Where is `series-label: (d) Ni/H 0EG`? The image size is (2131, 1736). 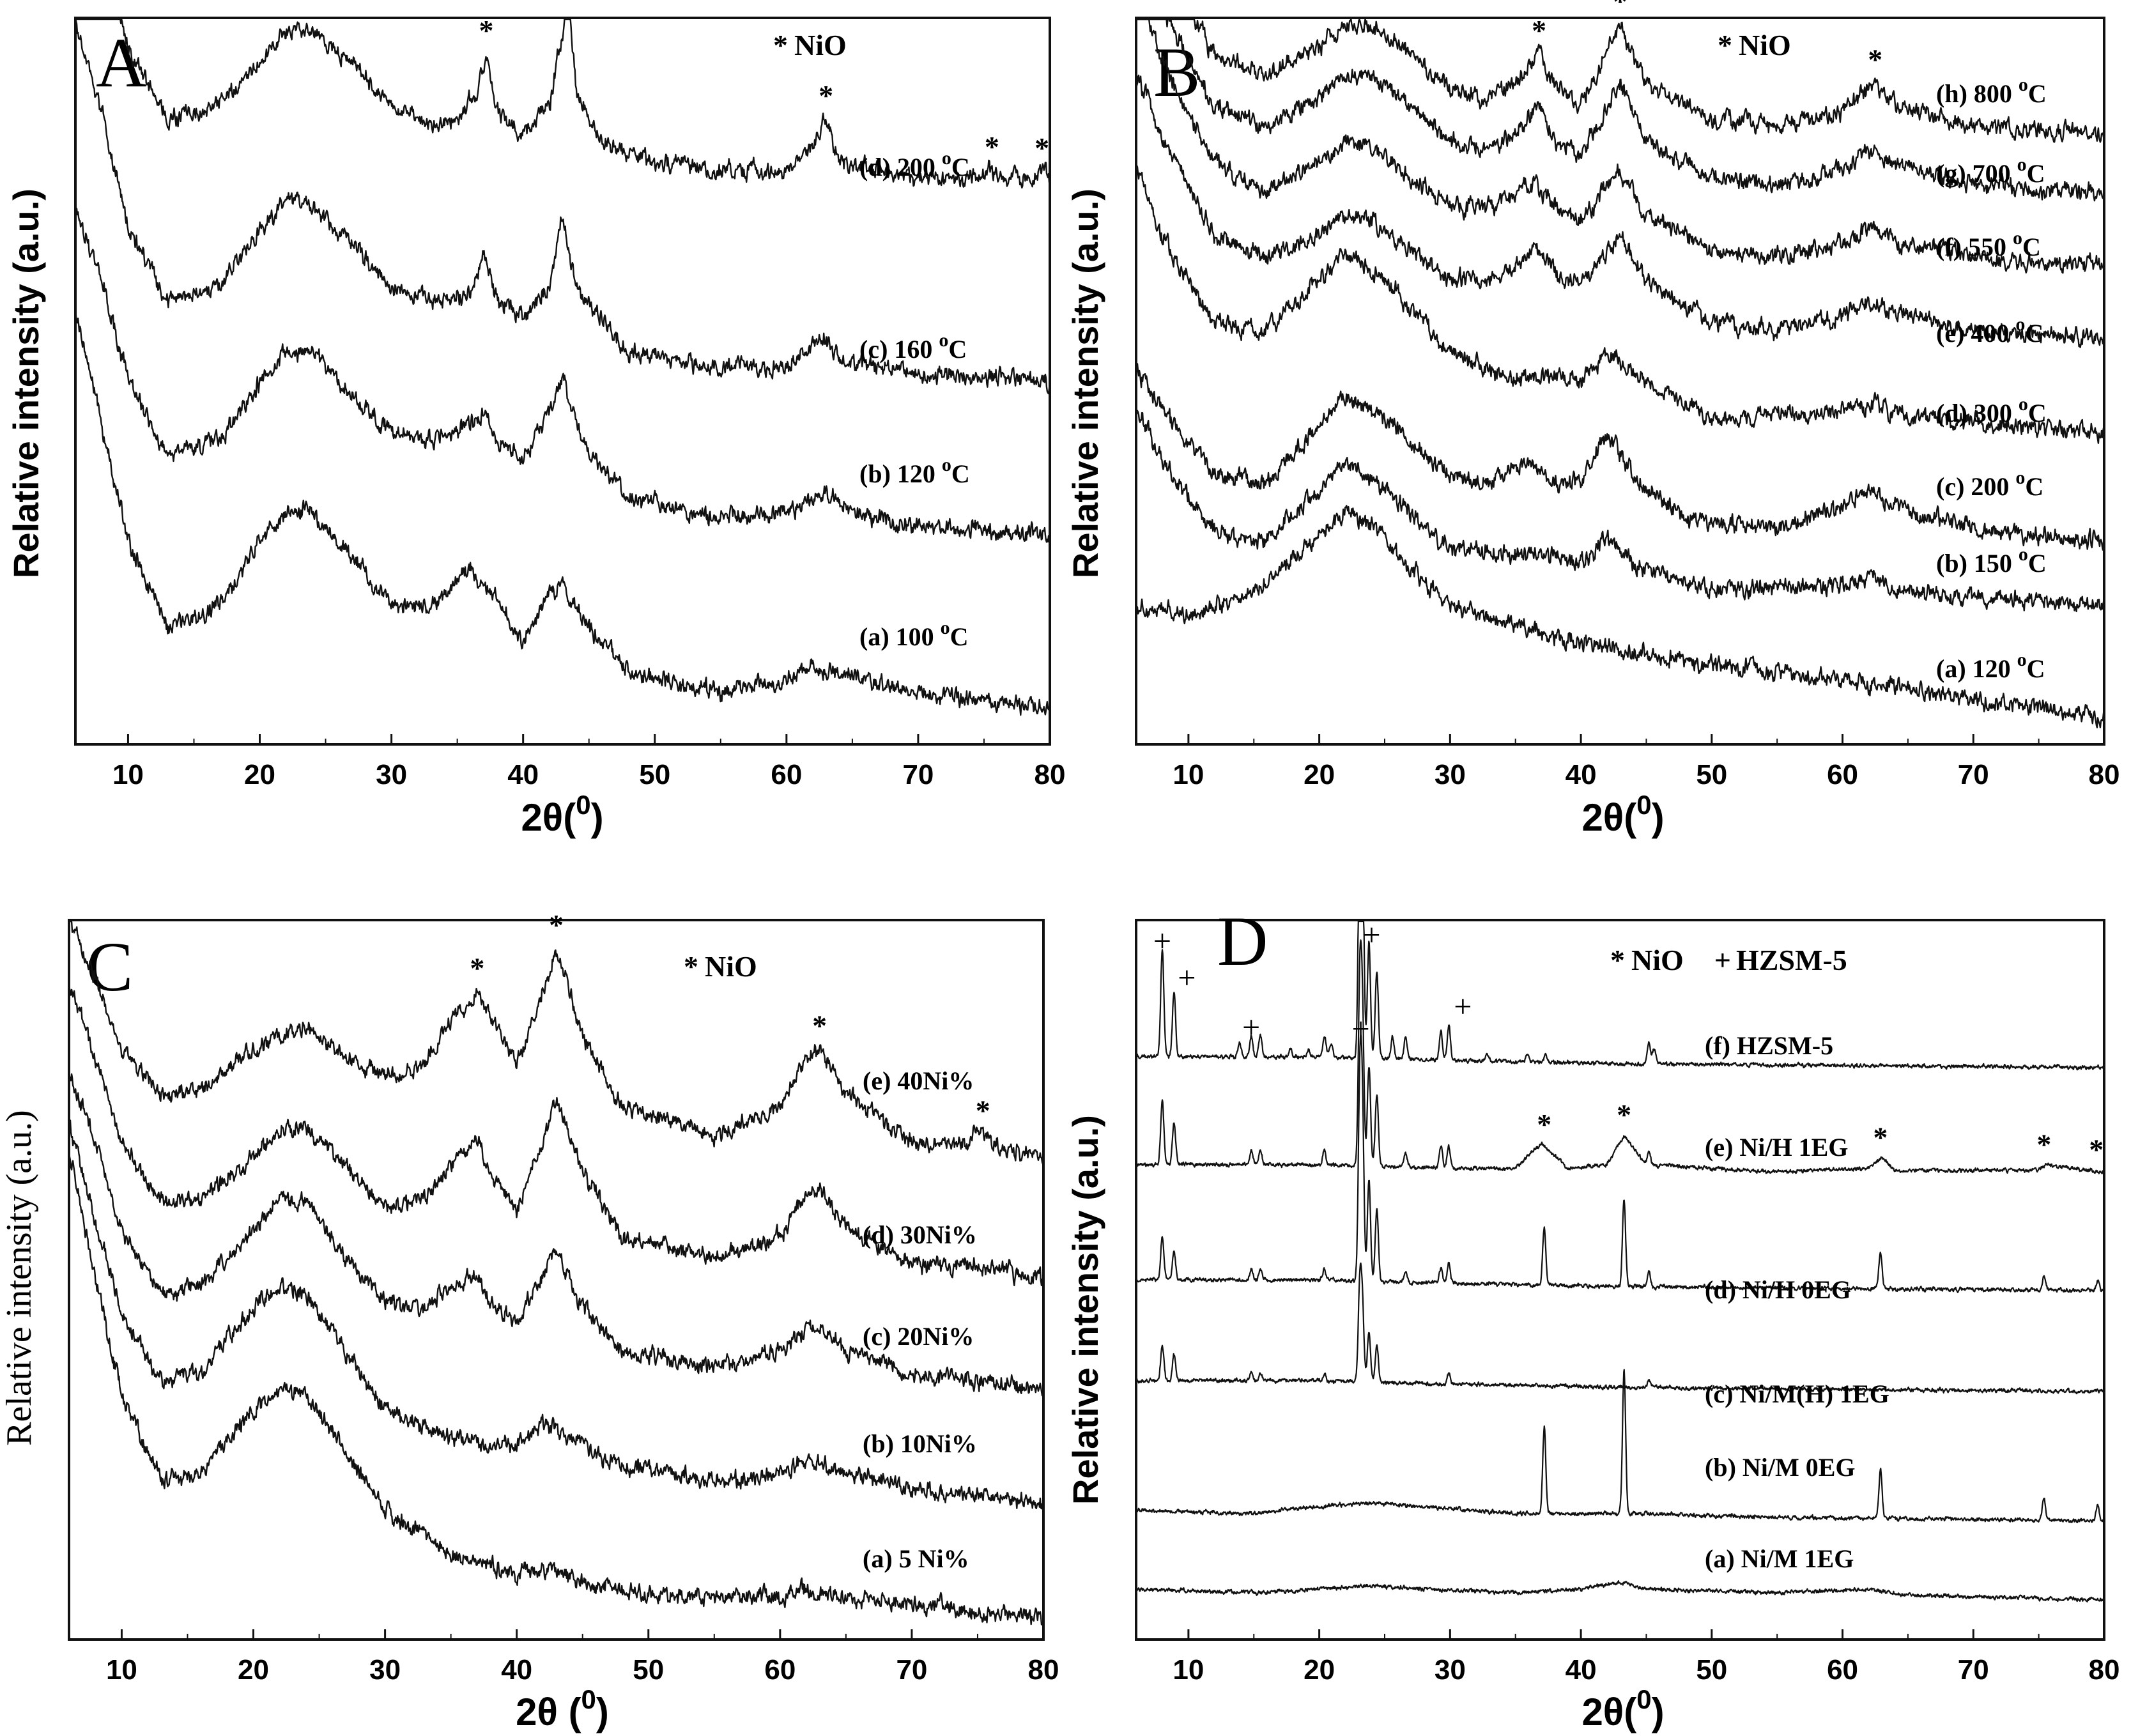 series-label: (d) Ni/H 0EG is located at coordinates (1778, 1289).